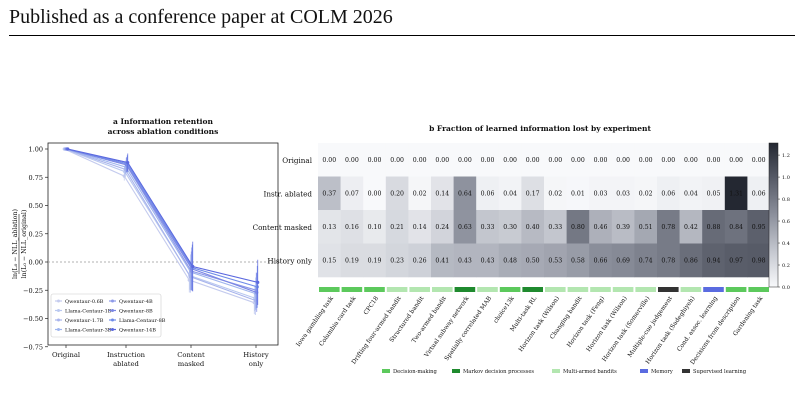  I want to click on colorbar-tick-label: 0.4, so click(786, 244).